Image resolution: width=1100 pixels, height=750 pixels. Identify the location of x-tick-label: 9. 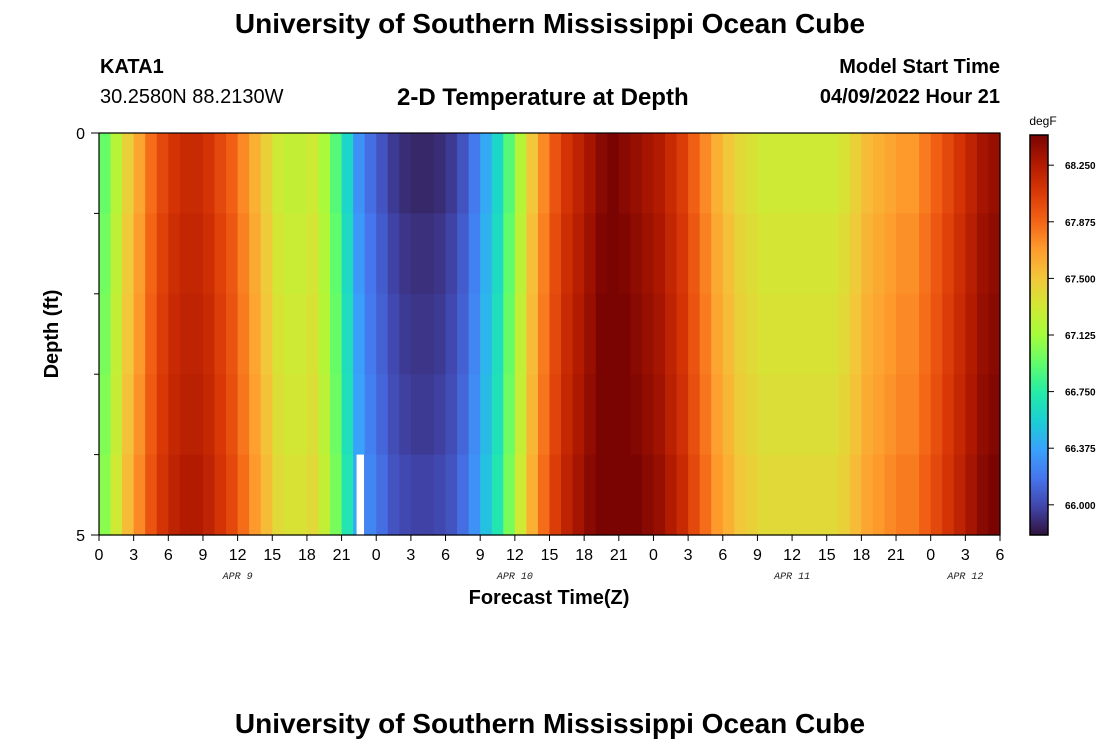
(757, 555).